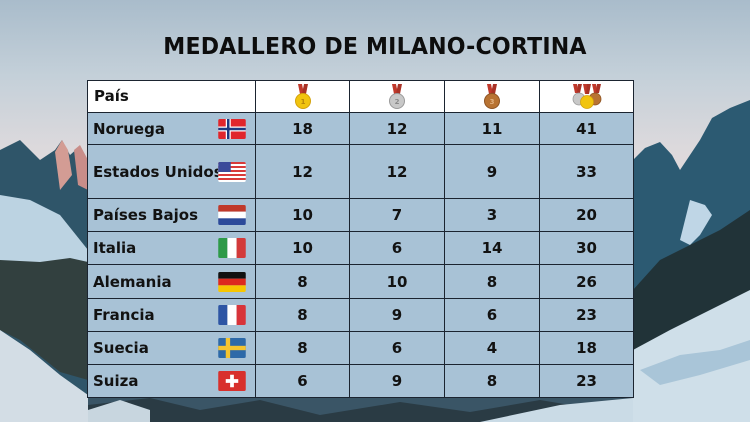 The height and width of the screenshot is (422, 750). What do you see at coordinates (302, 128) in the screenshot?
I see `gold-count: 18` at bounding box center [302, 128].